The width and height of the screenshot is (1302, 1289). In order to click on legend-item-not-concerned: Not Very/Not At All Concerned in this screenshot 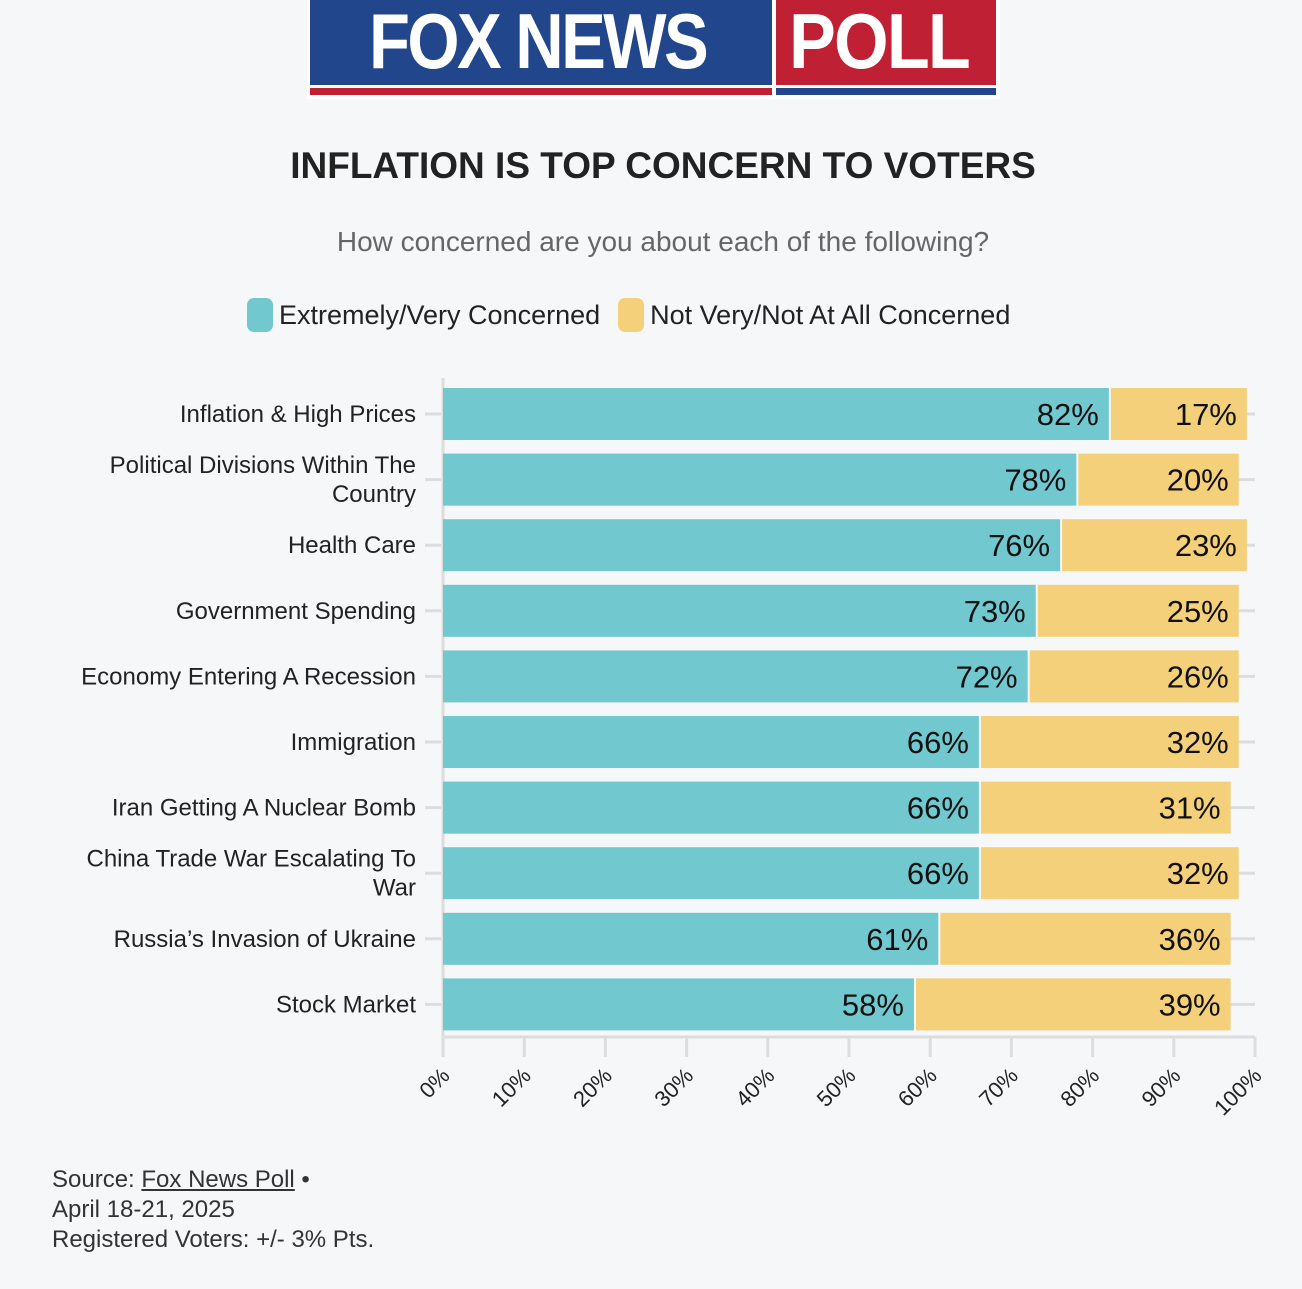, I will do `click(814, 315)`.